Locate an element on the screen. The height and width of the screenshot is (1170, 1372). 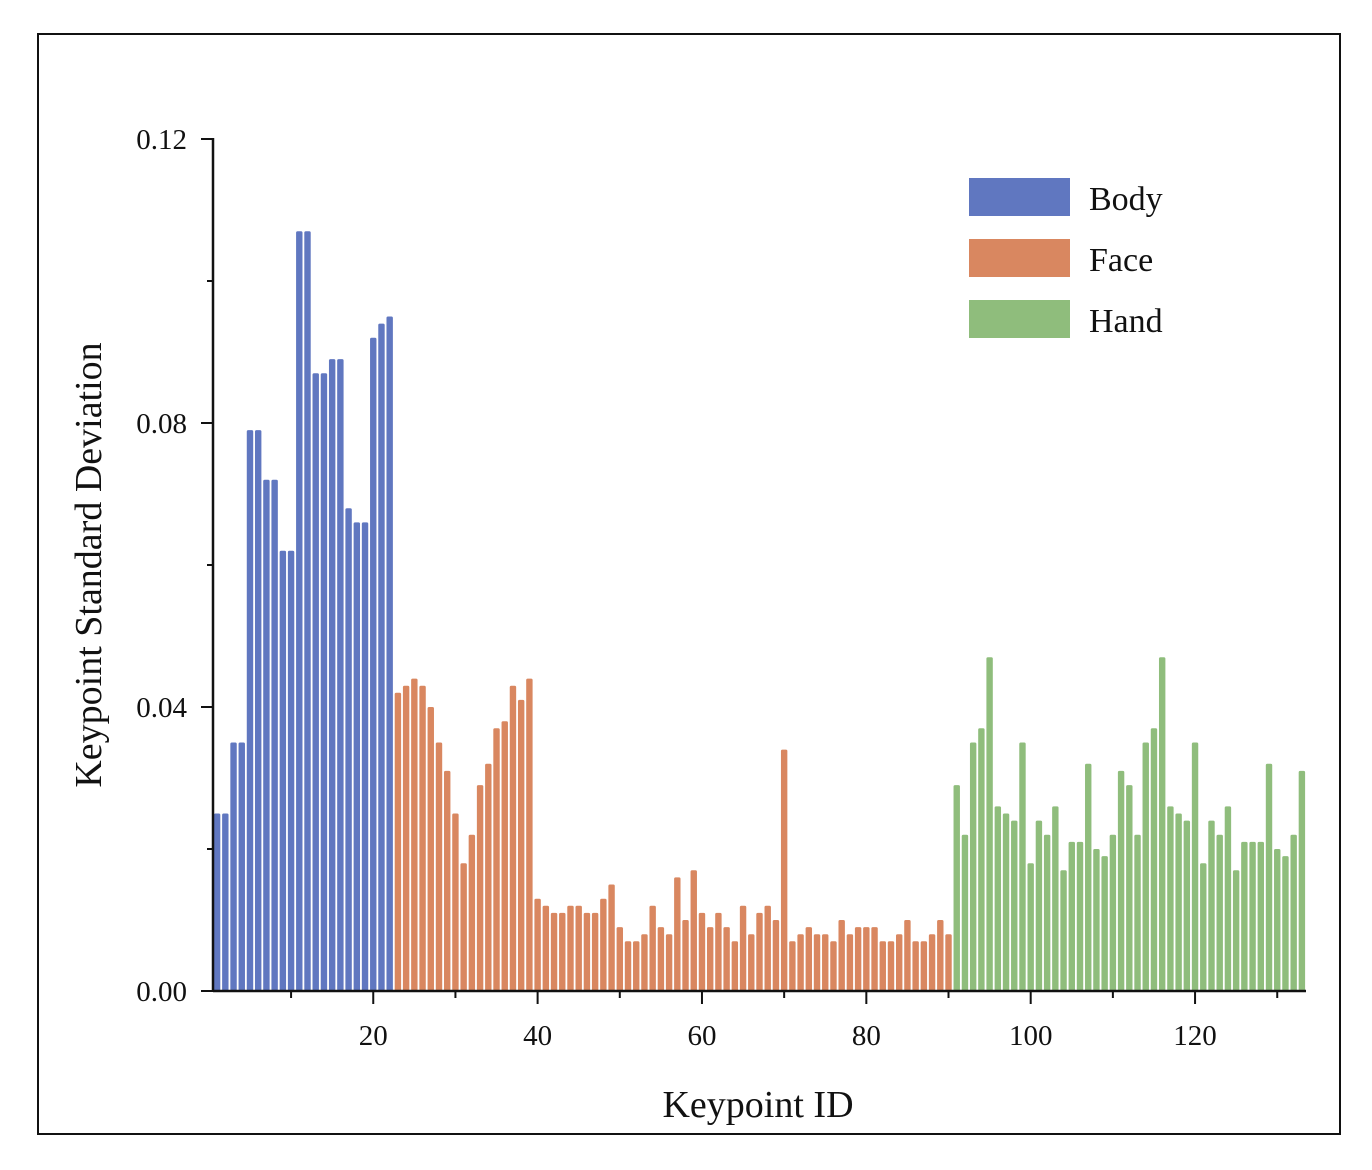
legend: Body Face Hand is located at coordinates (1066, 259).